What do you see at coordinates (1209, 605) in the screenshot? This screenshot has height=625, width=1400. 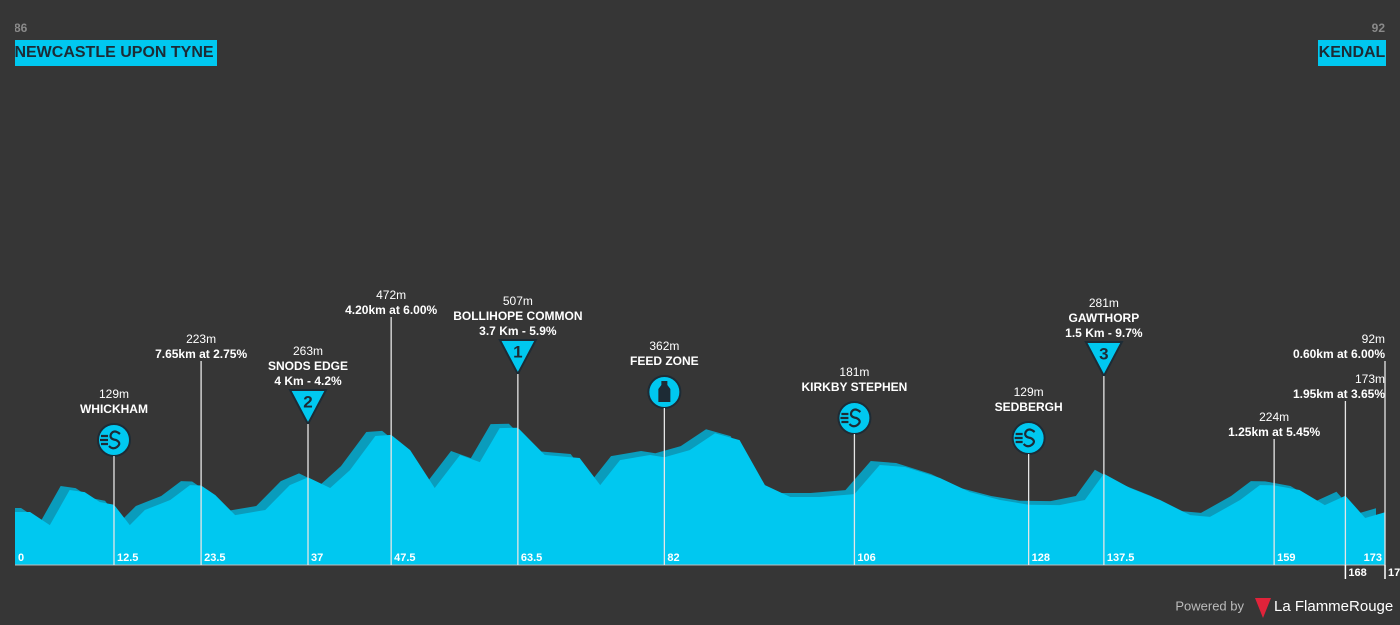 I see `powered-by: Powered by` at bounding box center [1209, 605].